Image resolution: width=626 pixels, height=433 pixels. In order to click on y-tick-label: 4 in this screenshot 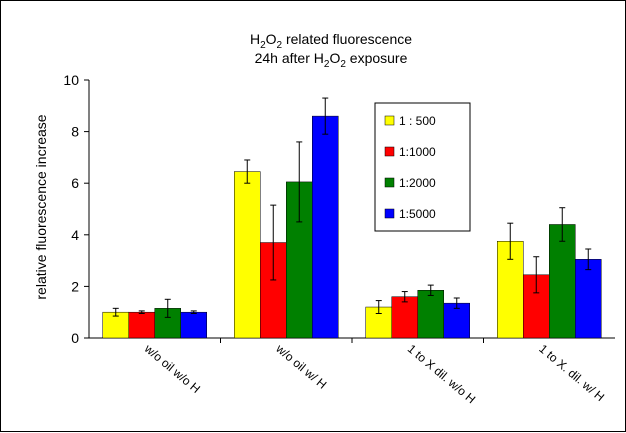, I will do `click(75, 235)`.